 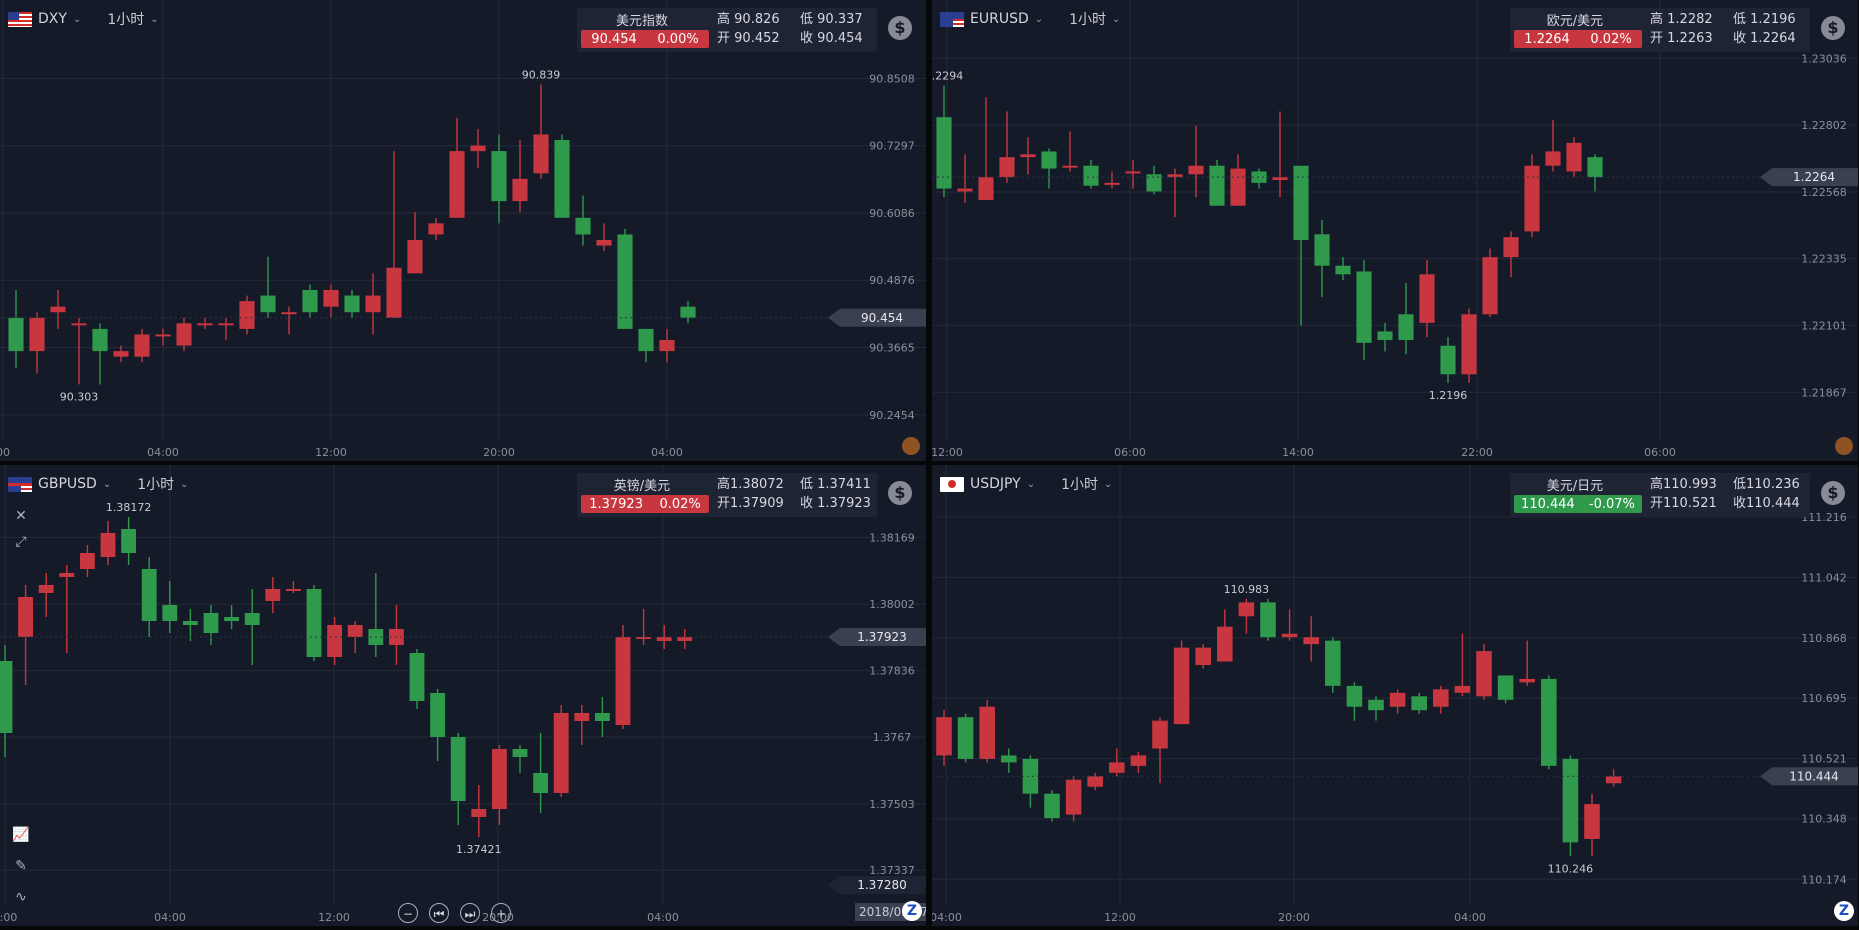 I want to click on step-forward-icon: ⏭, so click(x=470, y=913).